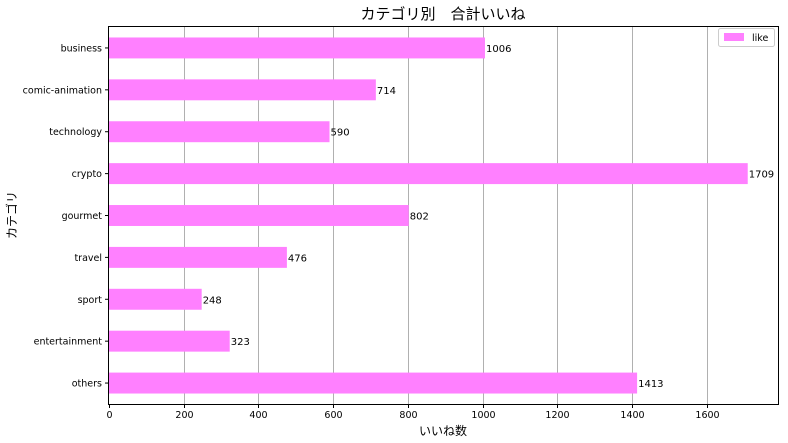 Image resolution: width=788 pixels, height=443 pixels. What do you see at coordinates (443, 430) in the screenshot?
I see `x-axis-label: いいね数` at bounding box center [443, 430].